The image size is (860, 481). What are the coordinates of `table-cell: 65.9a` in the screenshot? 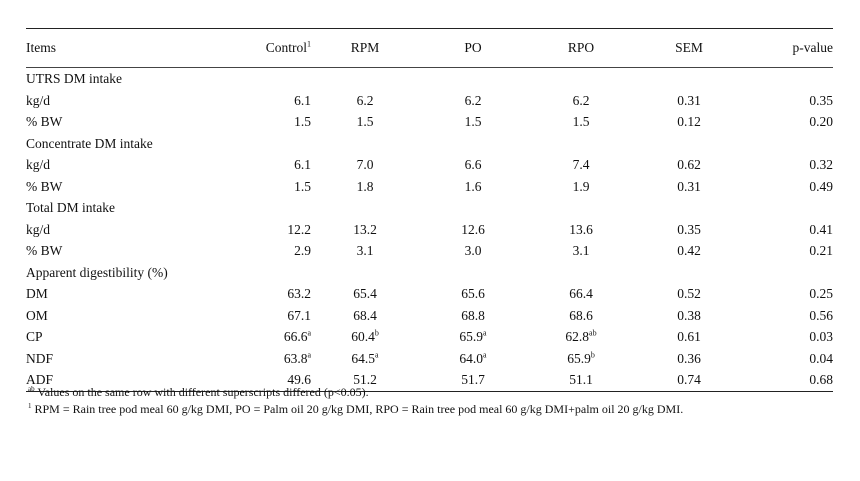 It's located at (473, 337).